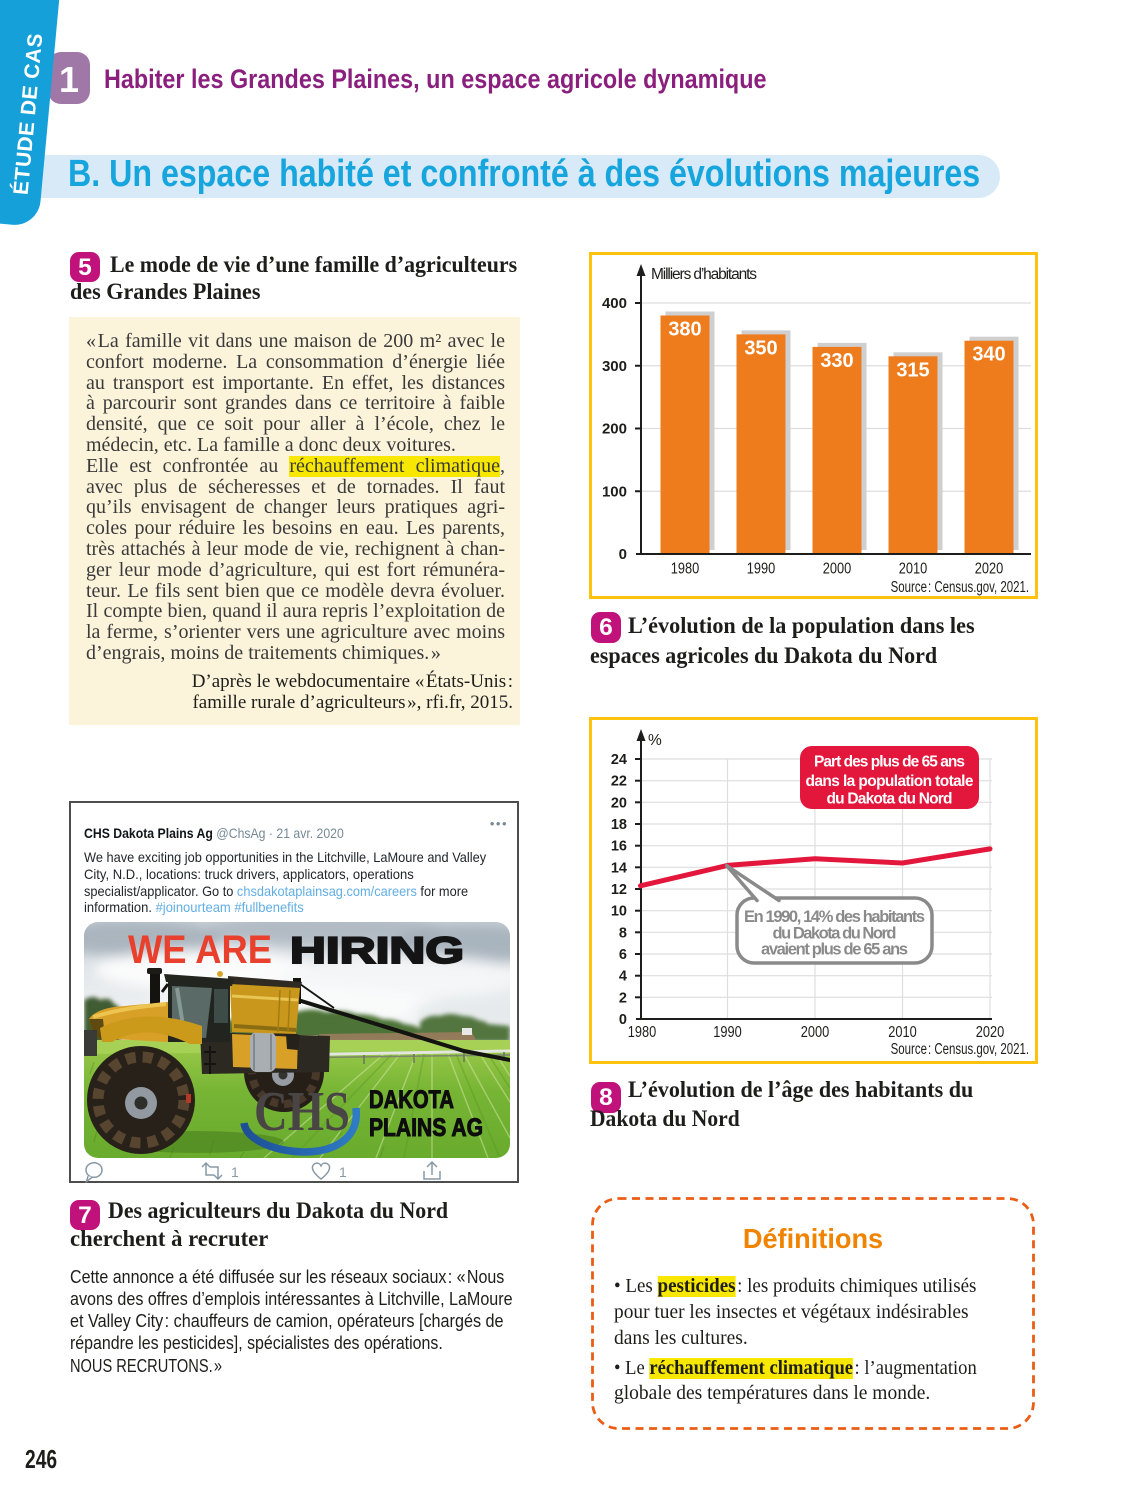  What do you see at coordinates (619, 760) in the screenshot?
I see `svg-text: 24` at bounding box center [619, 760].